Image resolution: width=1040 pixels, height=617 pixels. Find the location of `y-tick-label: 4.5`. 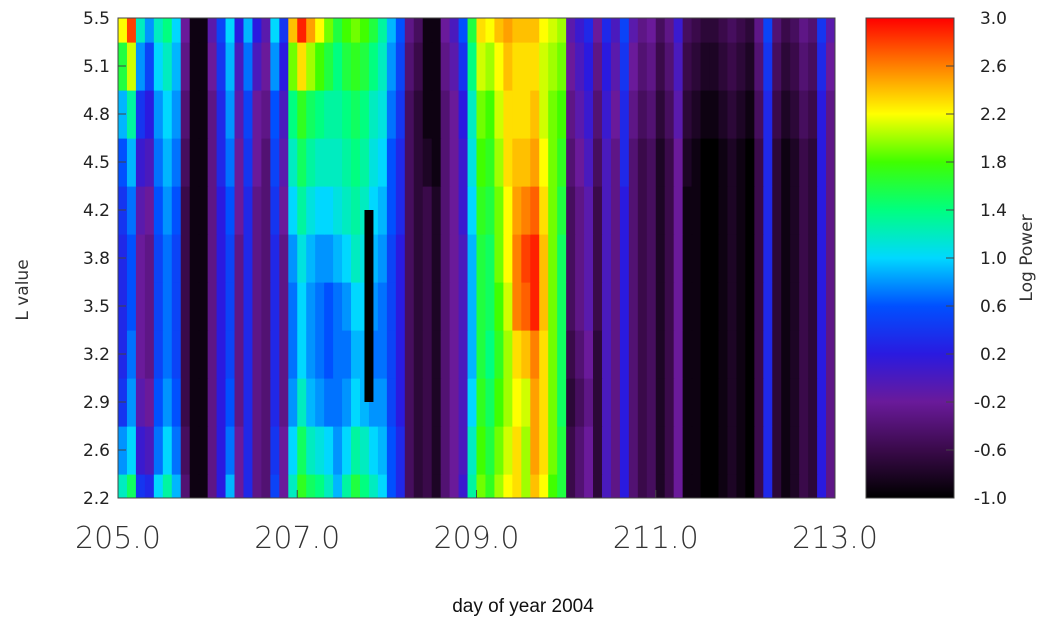

y-tick-label: 4.5 is located at coordinates (96, 163).